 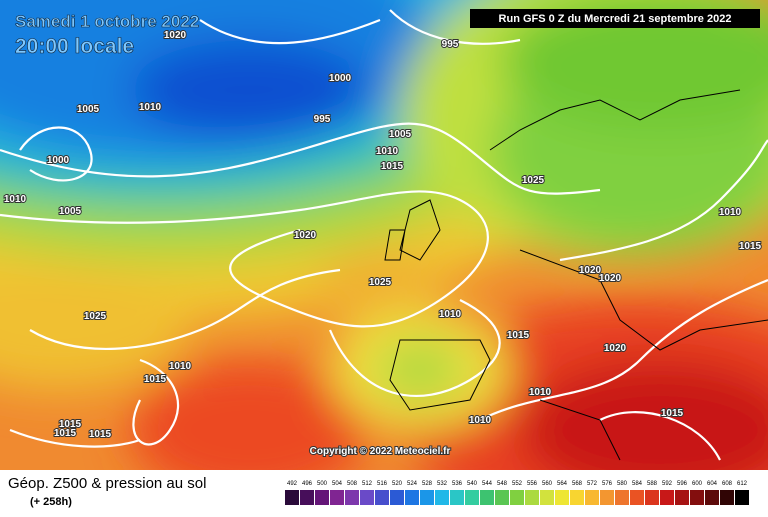 I want to click on scale-label: 604, so click(x=712, y=484).